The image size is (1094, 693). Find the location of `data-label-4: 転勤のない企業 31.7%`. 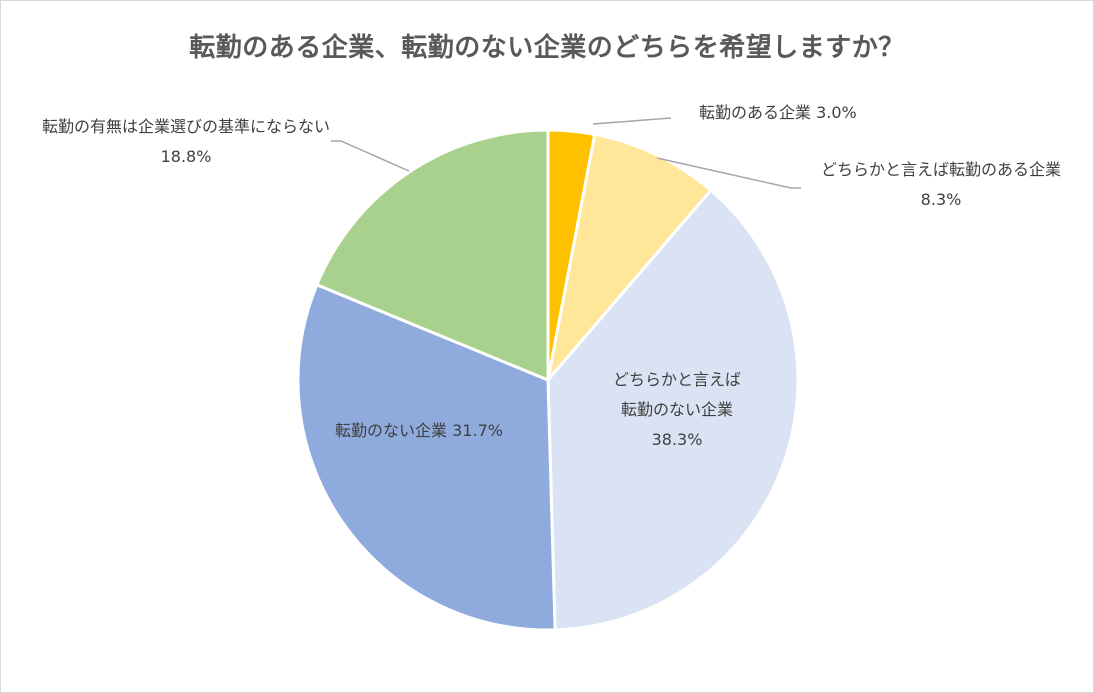

data-label-4: 転勤のない企業 31.7% is located at coordinates (419, 430).